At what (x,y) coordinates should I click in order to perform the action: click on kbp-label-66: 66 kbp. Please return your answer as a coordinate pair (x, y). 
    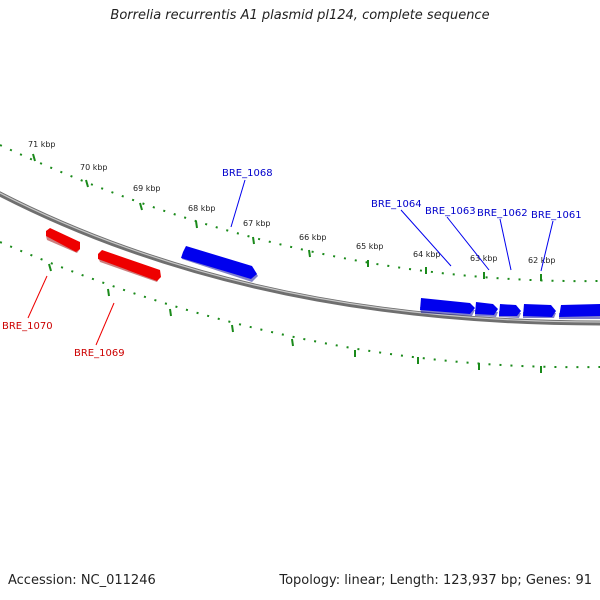
    Looking at the image, I should click on (313, 237).